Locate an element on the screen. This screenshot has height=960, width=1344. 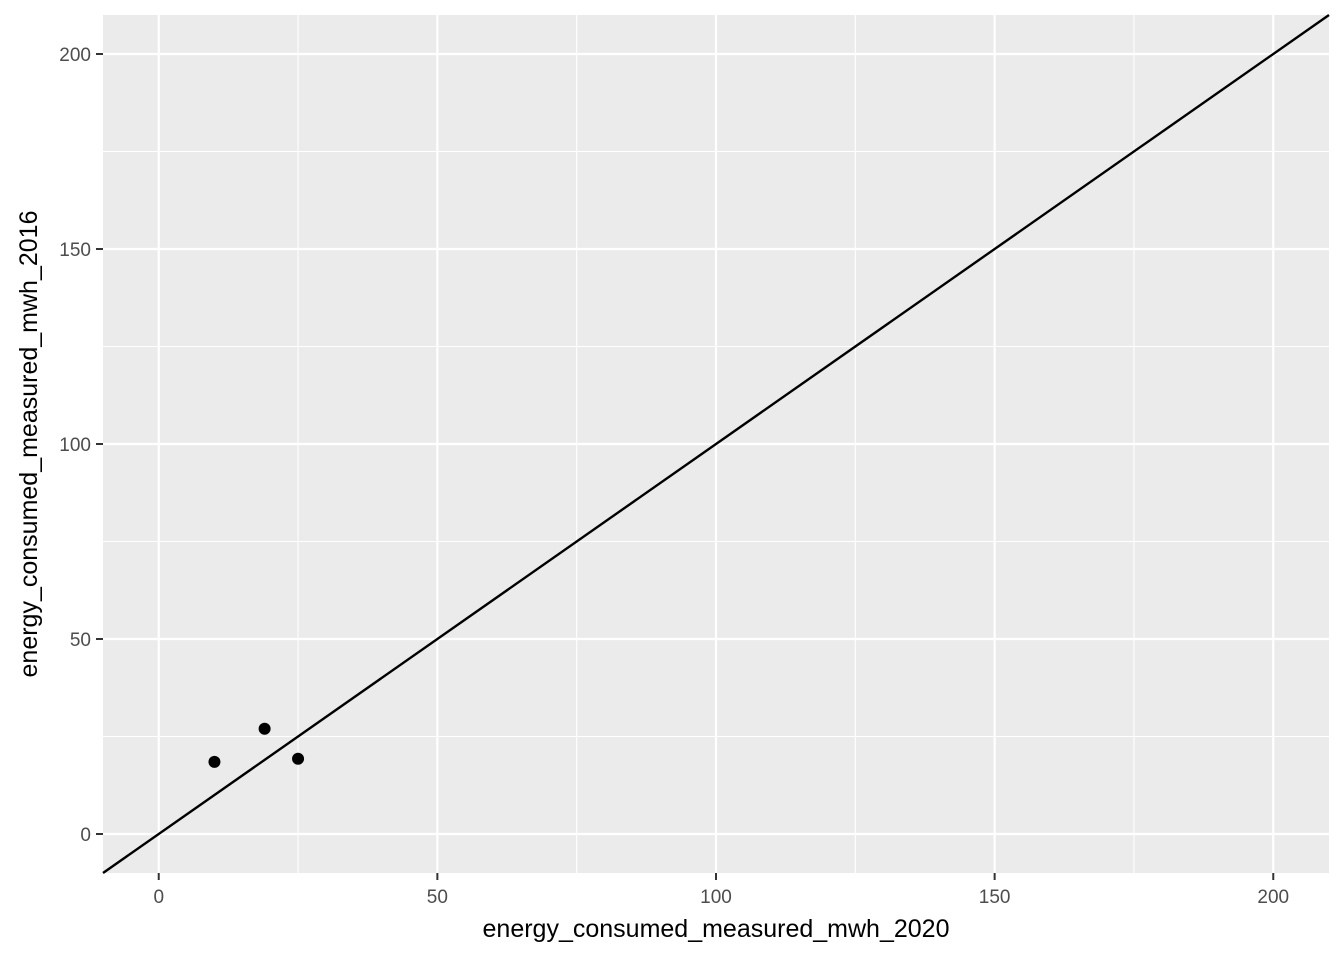
data-points is located at coordinates (256, 745).